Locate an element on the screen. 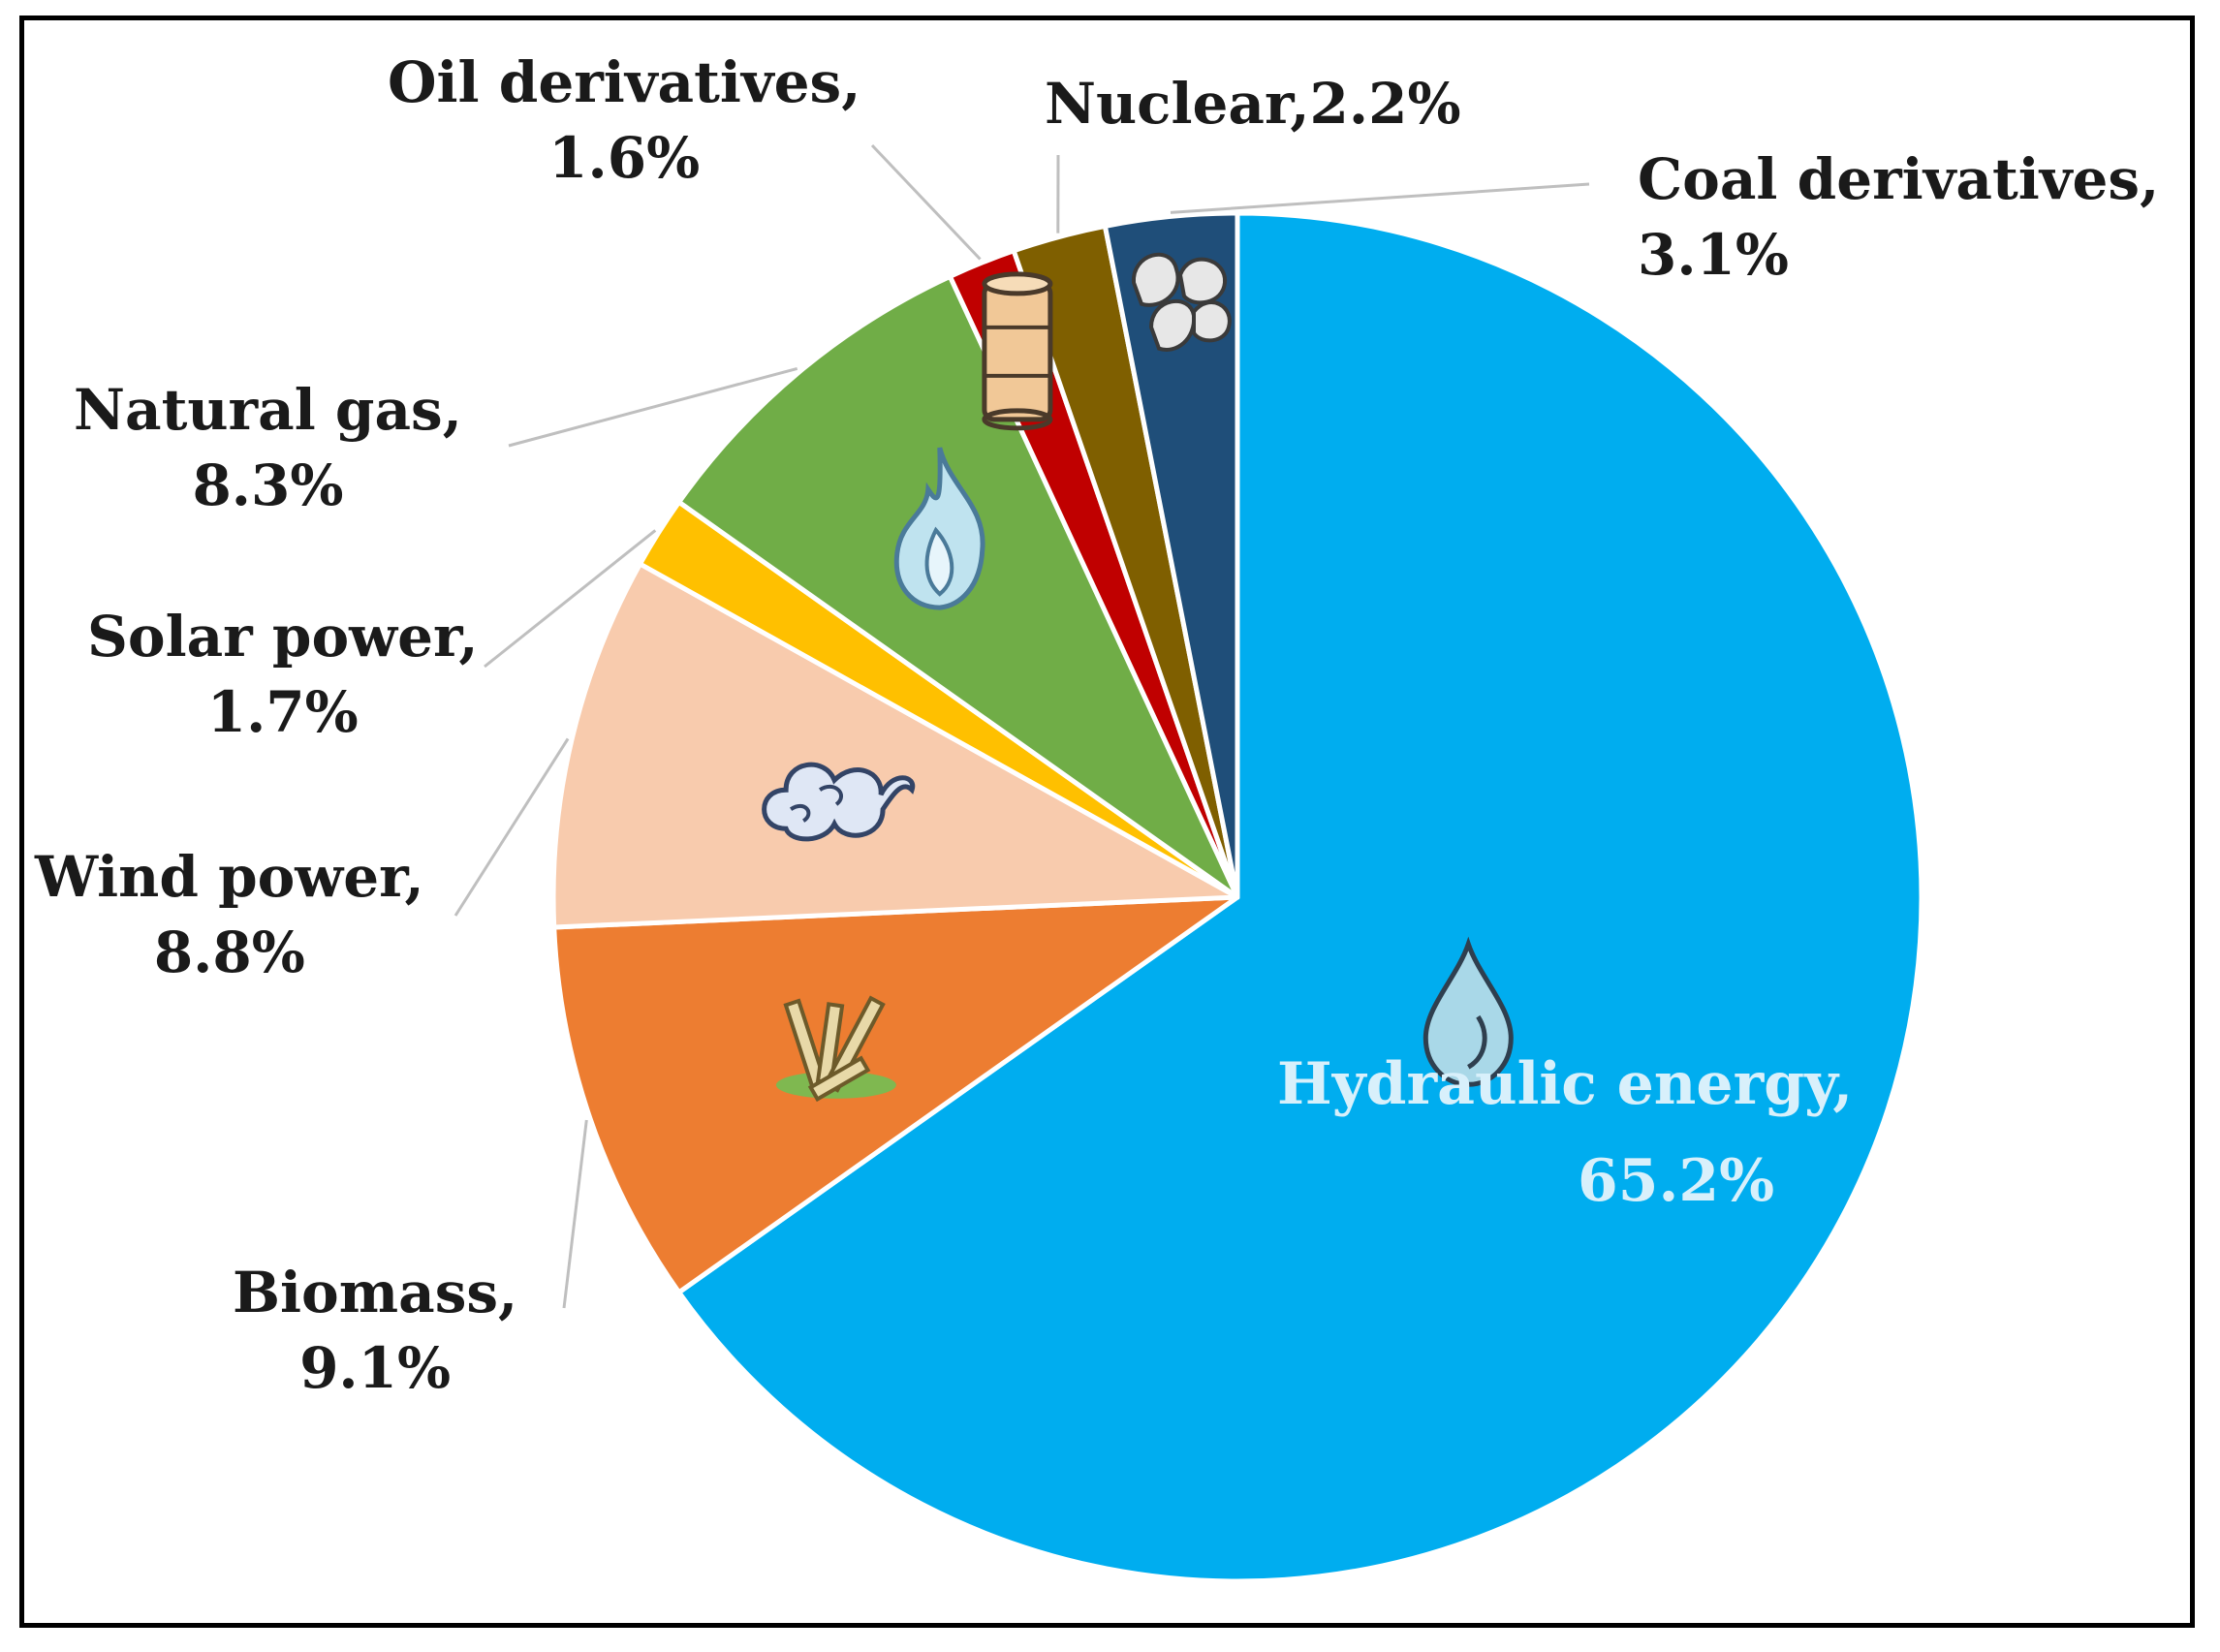  label-natural-gas: Natural gas, 8.3% is located at coordinates (268, 447).